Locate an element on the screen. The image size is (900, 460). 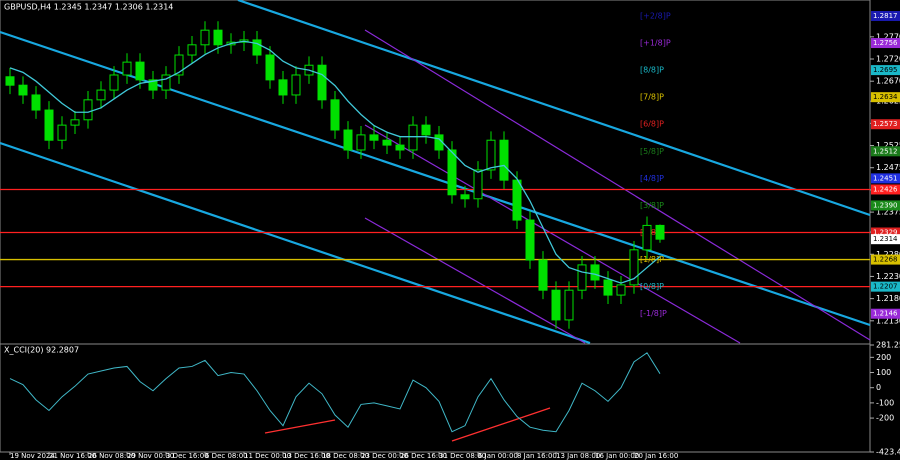
y-tick-label: 1.2180 is located at coordinates (888, 298).